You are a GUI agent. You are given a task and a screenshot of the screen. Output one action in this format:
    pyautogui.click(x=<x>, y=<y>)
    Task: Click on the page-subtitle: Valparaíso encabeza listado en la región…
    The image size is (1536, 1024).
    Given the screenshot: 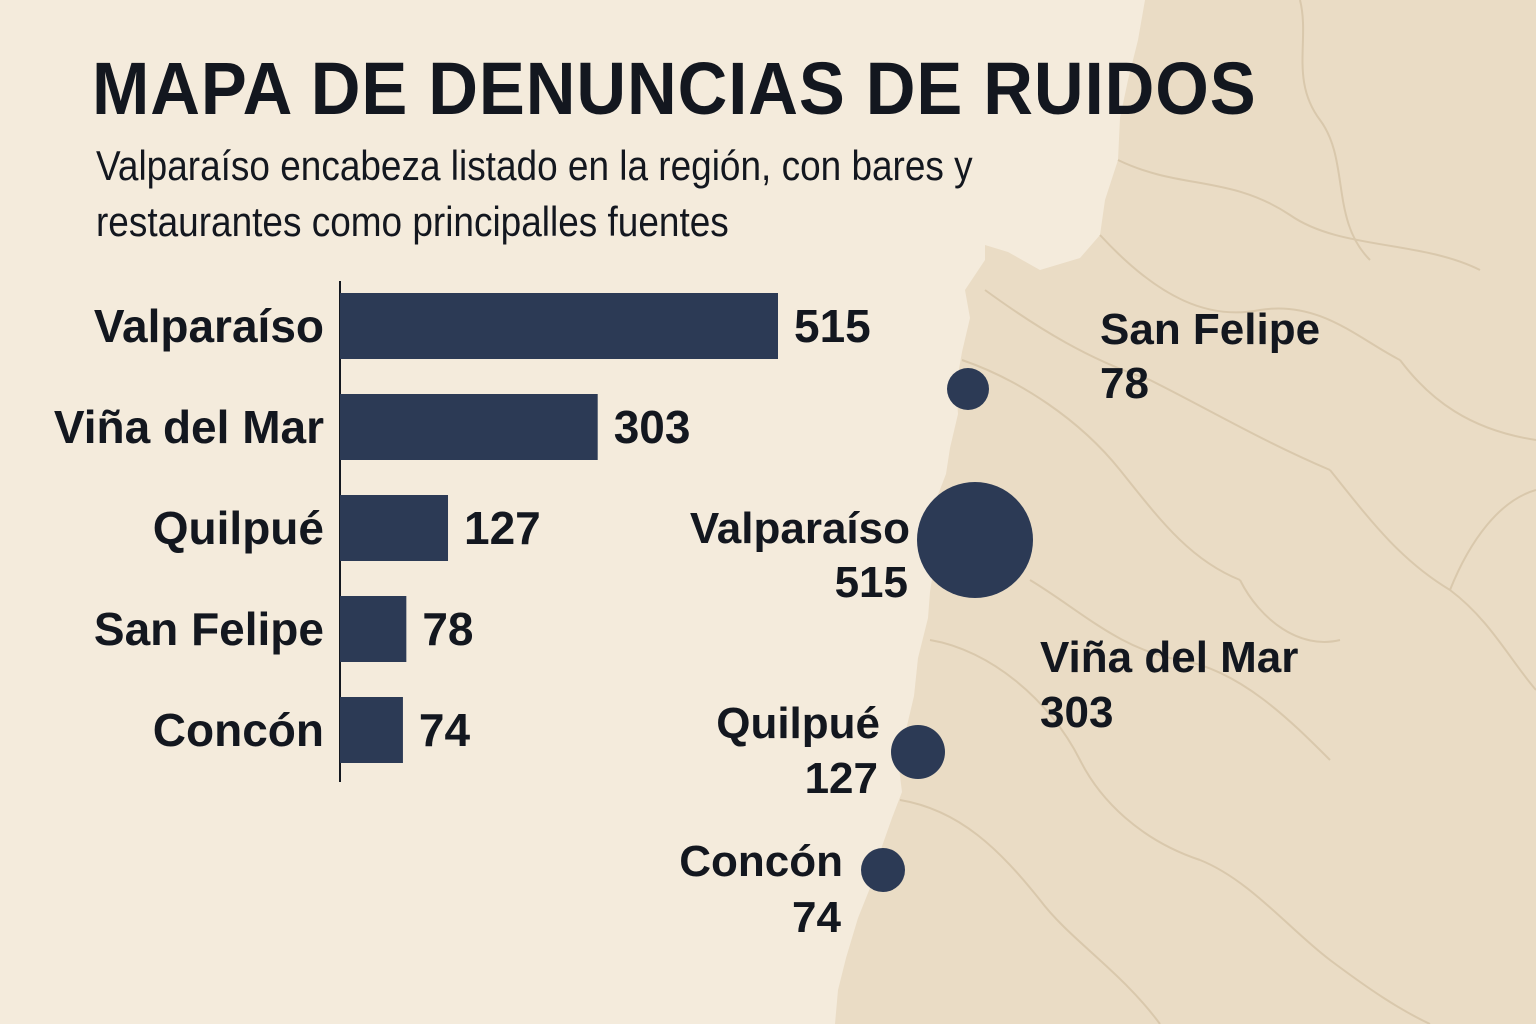 What is the action you would take?
    pyautogui.click(x=534, y=193)
    